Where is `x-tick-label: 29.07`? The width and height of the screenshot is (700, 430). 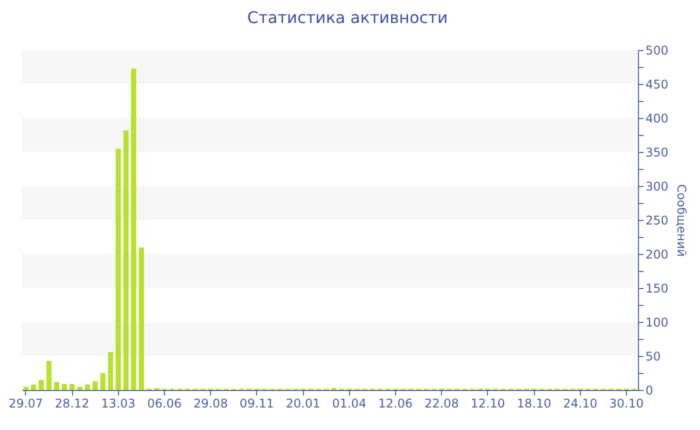 x-tick-label: 29.07 is located at coordinates (26, 403).